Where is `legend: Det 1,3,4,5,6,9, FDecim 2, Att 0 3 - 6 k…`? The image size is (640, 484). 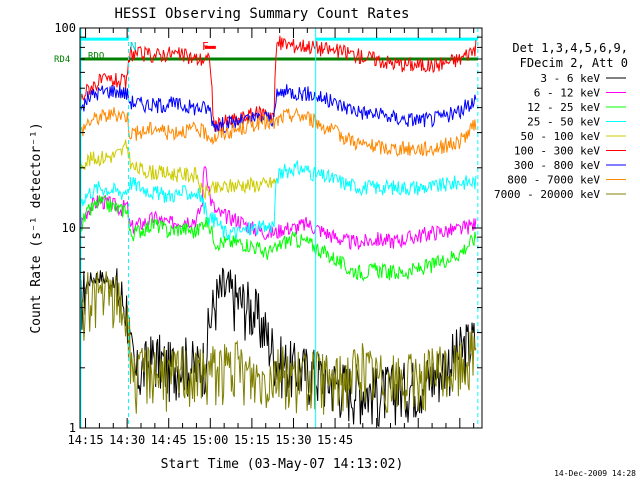 legend: Det 1,3,4,5,6,9, FDecim 2, Att 0 3 - 6 k… is located at coordinates (561, 121).